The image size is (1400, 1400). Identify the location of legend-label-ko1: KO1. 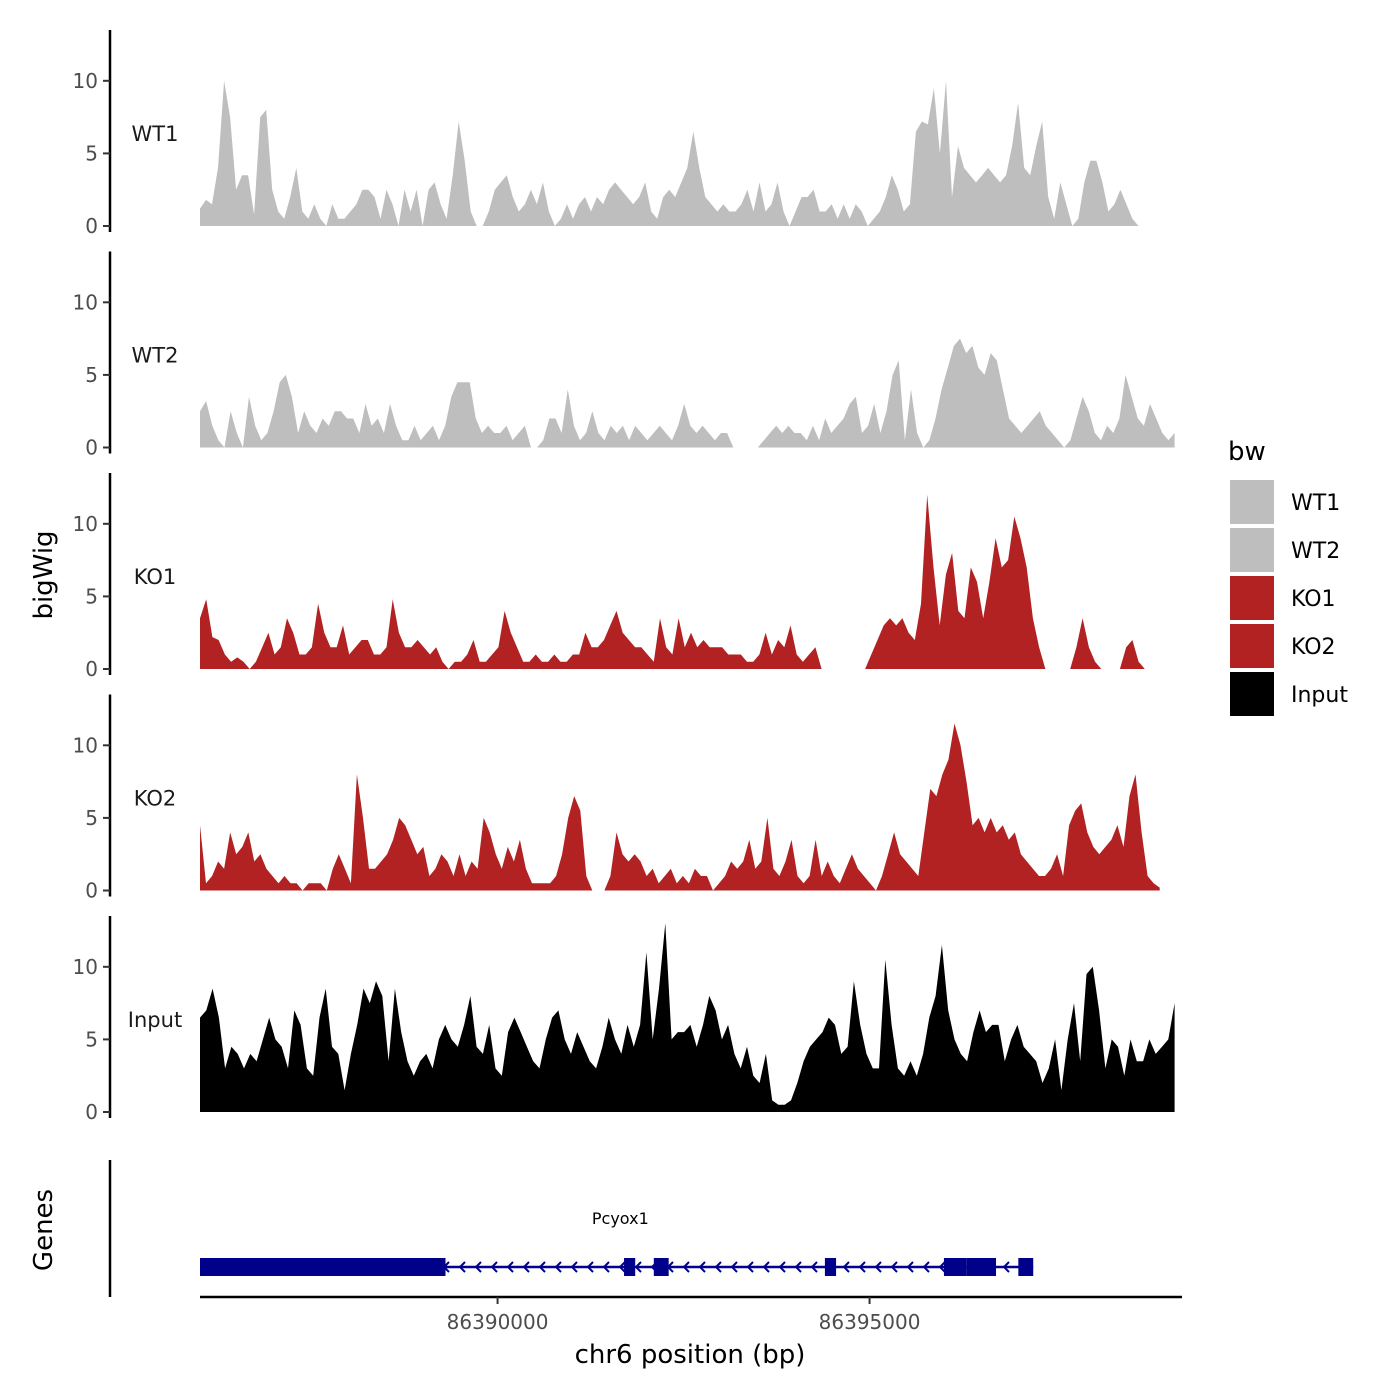
(1313, 599).